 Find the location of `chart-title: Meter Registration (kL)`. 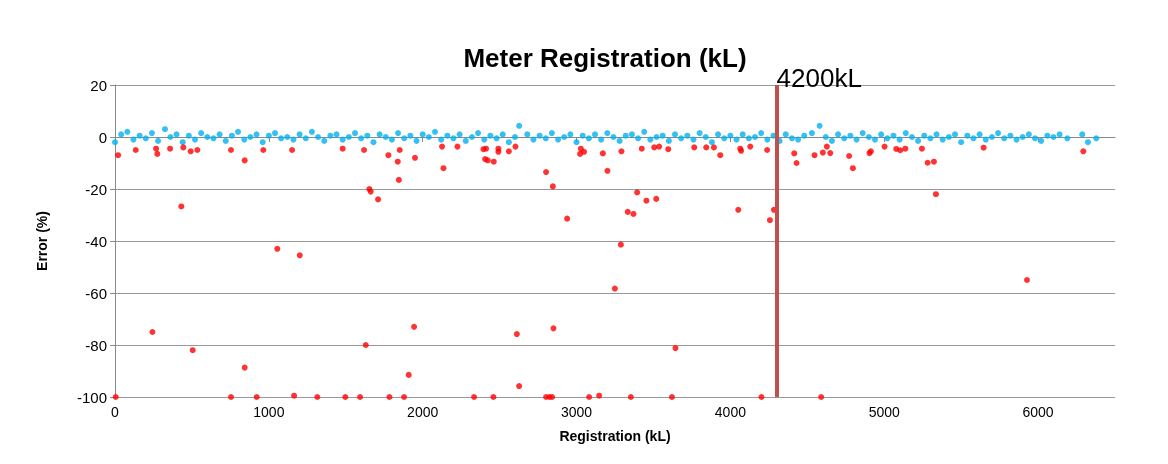

chart-title: Meter Registration (kL) is located at coordinates (605, 58).